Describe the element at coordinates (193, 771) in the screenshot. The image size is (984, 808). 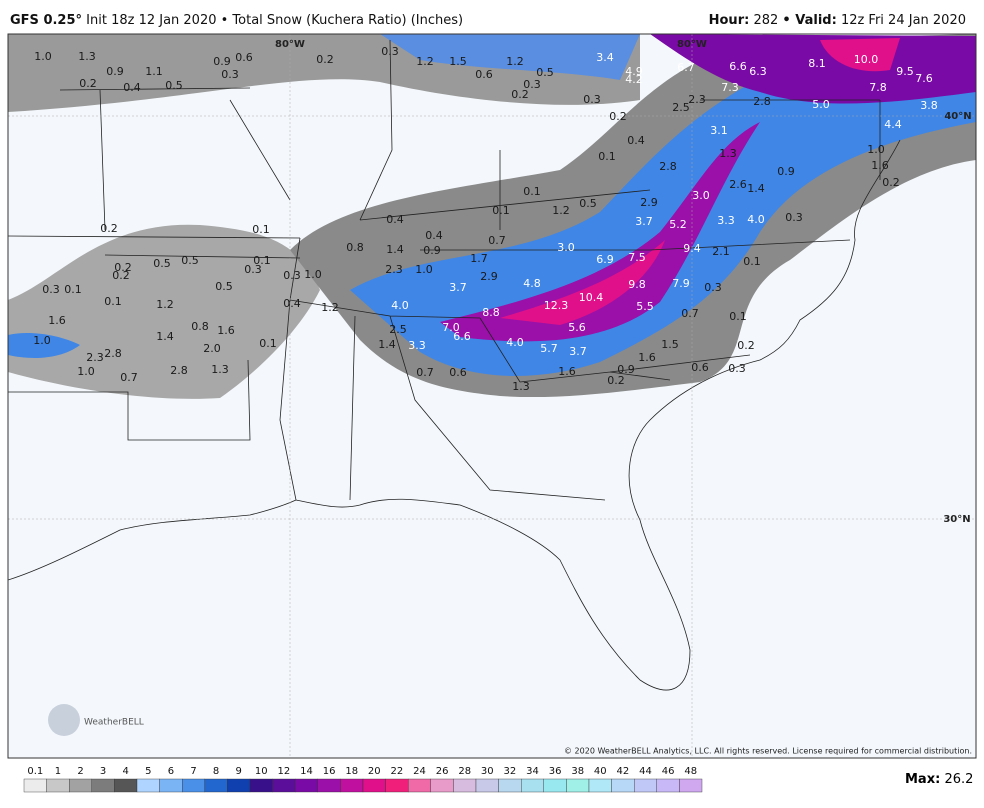
I see `colorbar-tick-label: 7` at that location.